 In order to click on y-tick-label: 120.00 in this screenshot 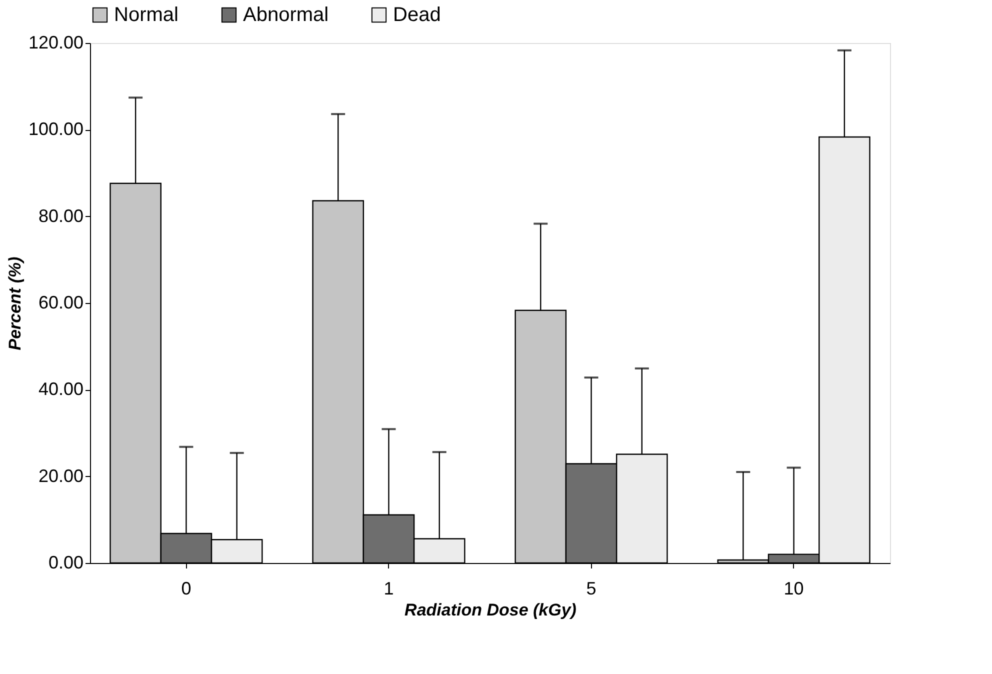, I will do `click(56, 42)`.